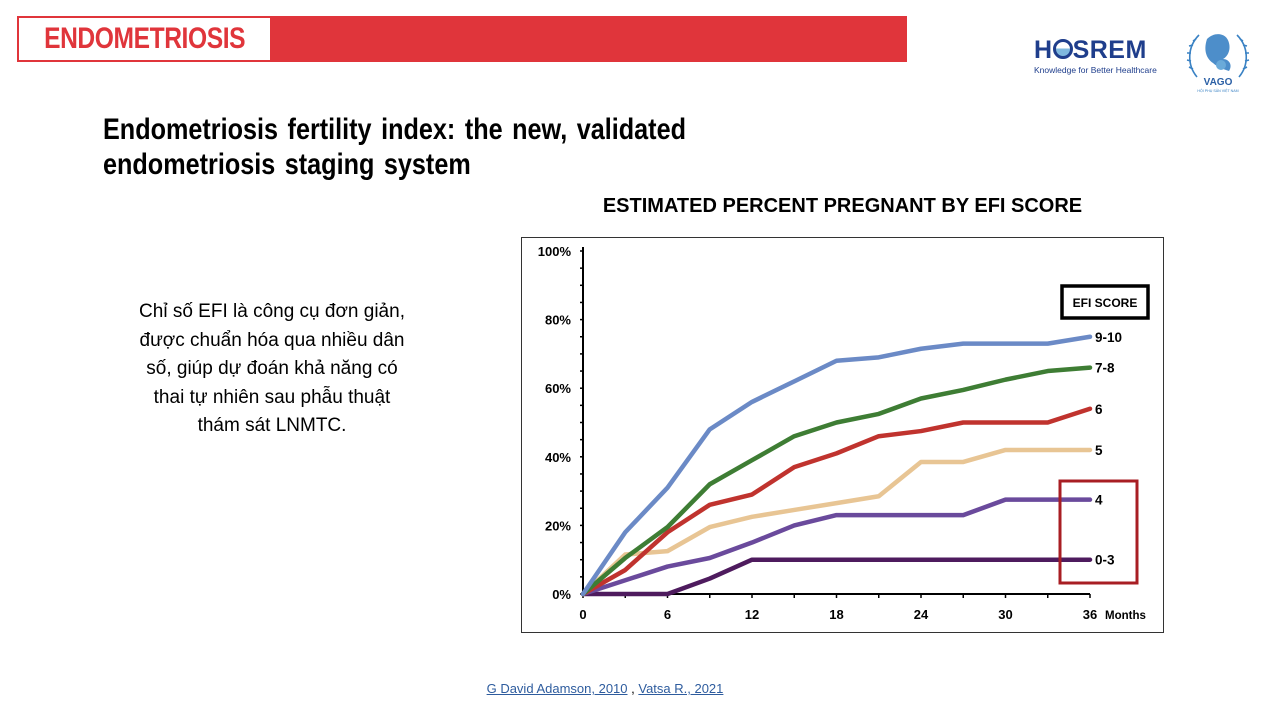  I want to click on references: G David Adamson, 2010 , Vatsa R., 2021, so click(605, 688).